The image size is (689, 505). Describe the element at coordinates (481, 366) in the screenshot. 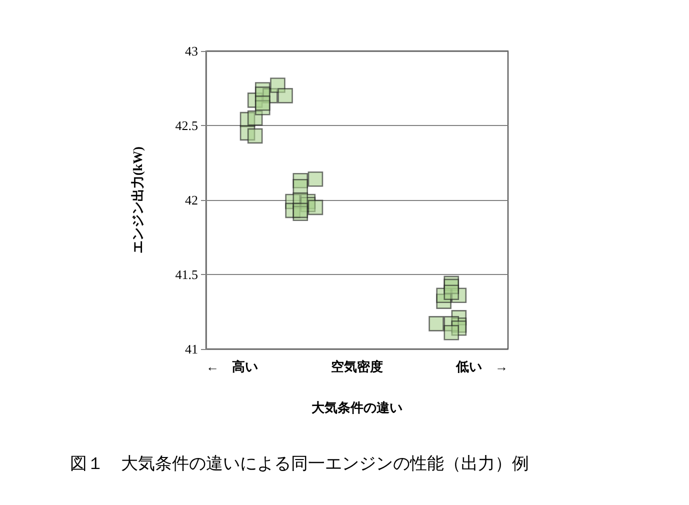

I see `text: 低い →` at that location.